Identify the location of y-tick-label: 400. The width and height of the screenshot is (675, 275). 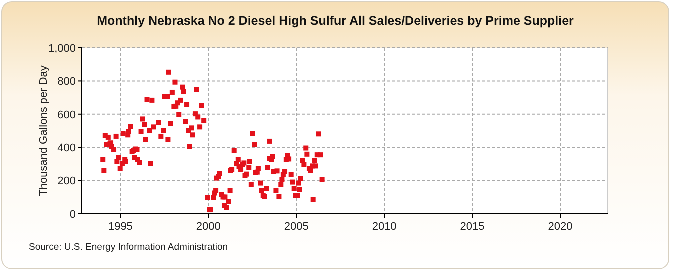
(67, 148).